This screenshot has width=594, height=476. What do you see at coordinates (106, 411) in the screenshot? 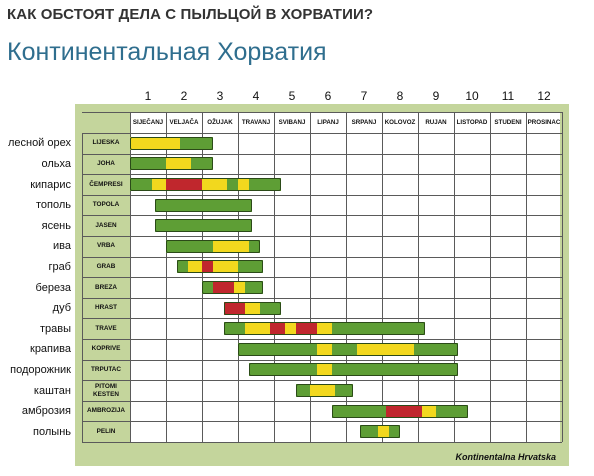
I see `plant-name-hr: AMBROZIJA` at bounding box center [106, 411].